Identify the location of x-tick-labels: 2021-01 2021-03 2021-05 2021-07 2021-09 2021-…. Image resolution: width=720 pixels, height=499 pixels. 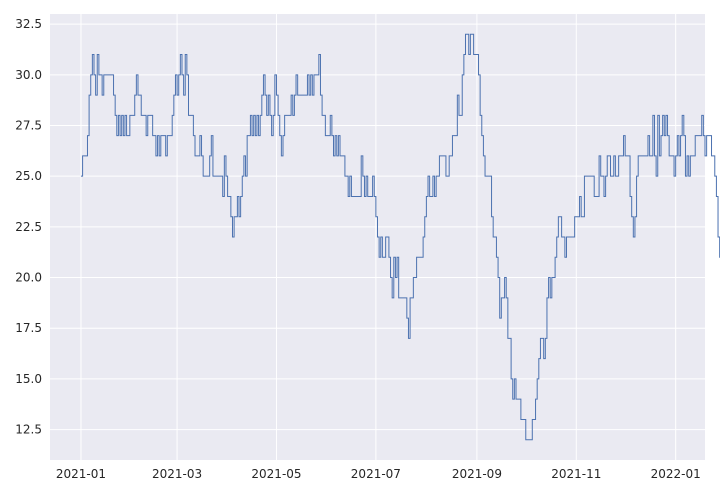
(378, 474).